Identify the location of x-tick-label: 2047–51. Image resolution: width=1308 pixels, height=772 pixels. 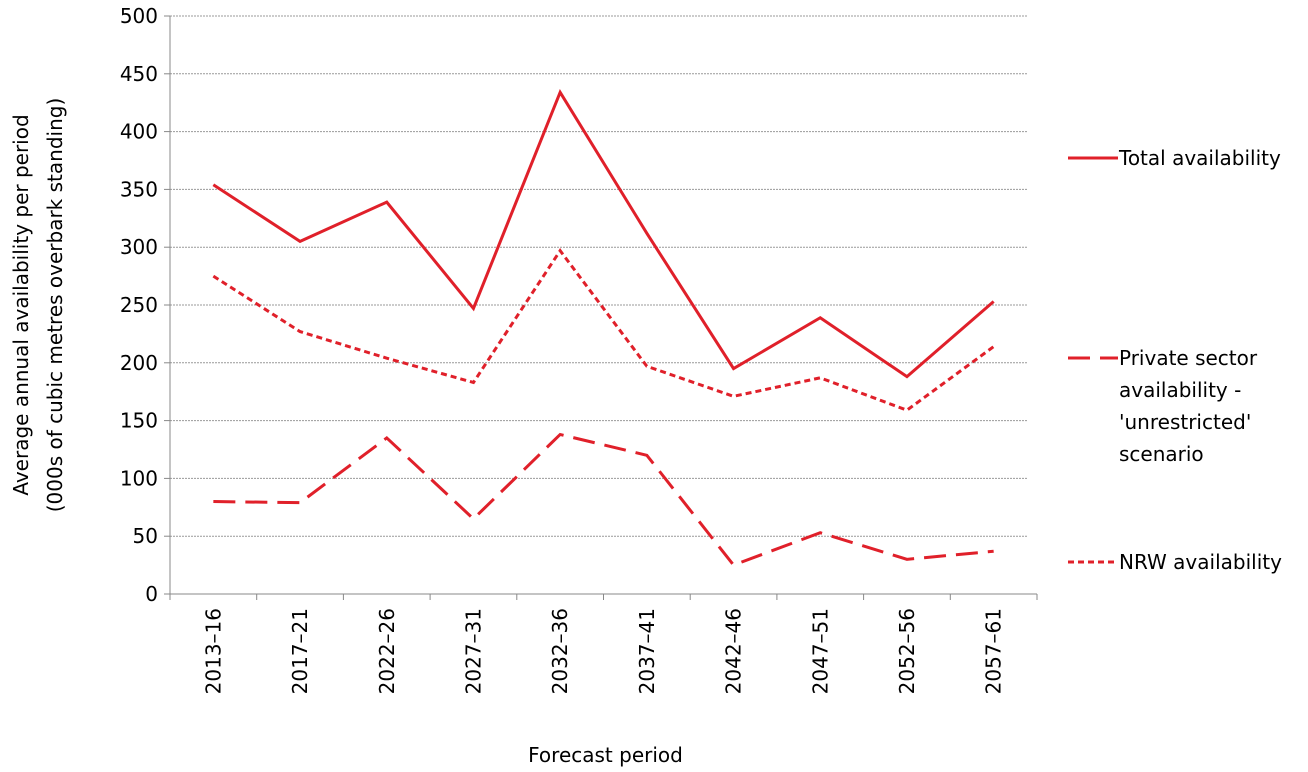
(820, 651).